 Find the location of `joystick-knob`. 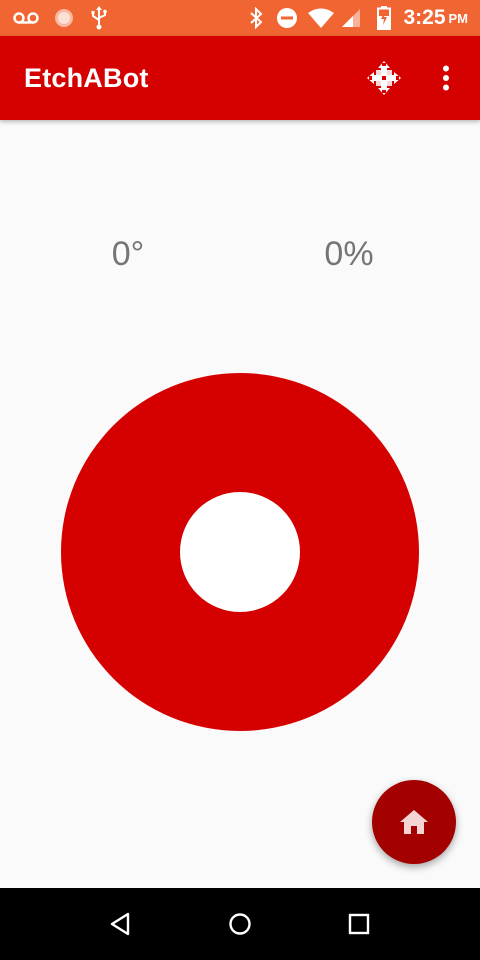

joystick-knob is located at coordinates (240, 552).